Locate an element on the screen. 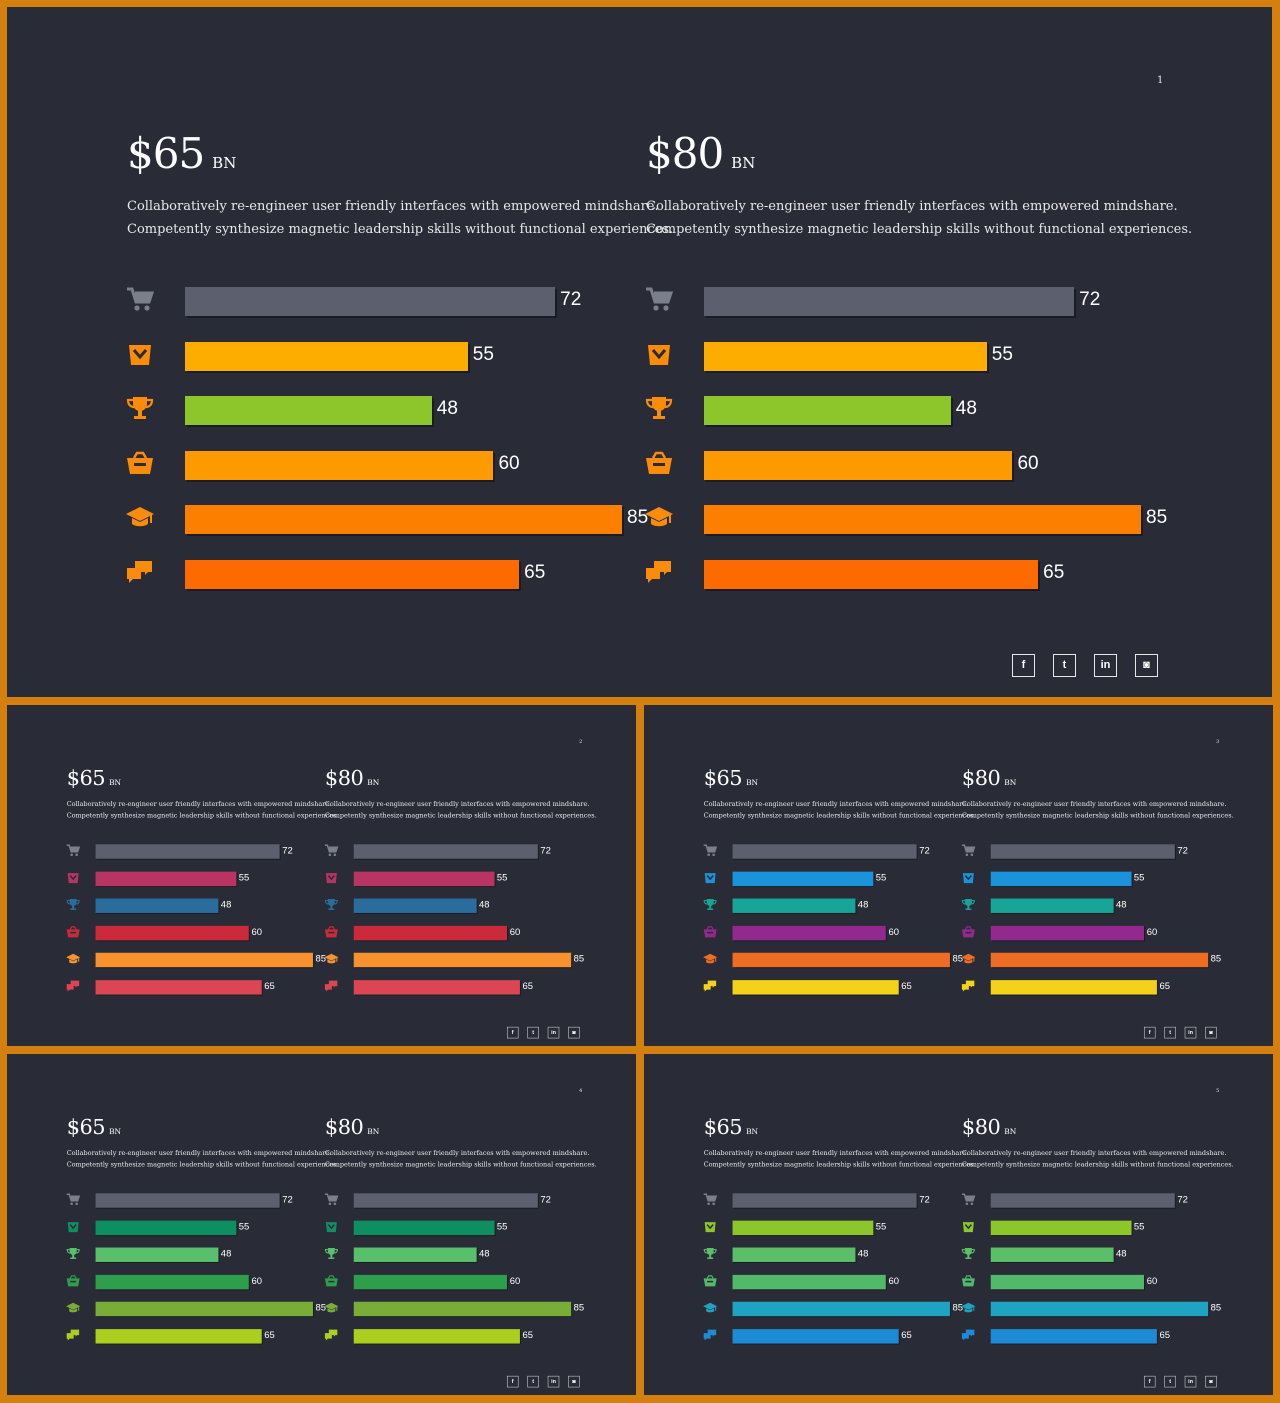 Image resolution: width=1280 pixels, height=1403 pixels. big-value: $65 is located at coordinates (723, 778).